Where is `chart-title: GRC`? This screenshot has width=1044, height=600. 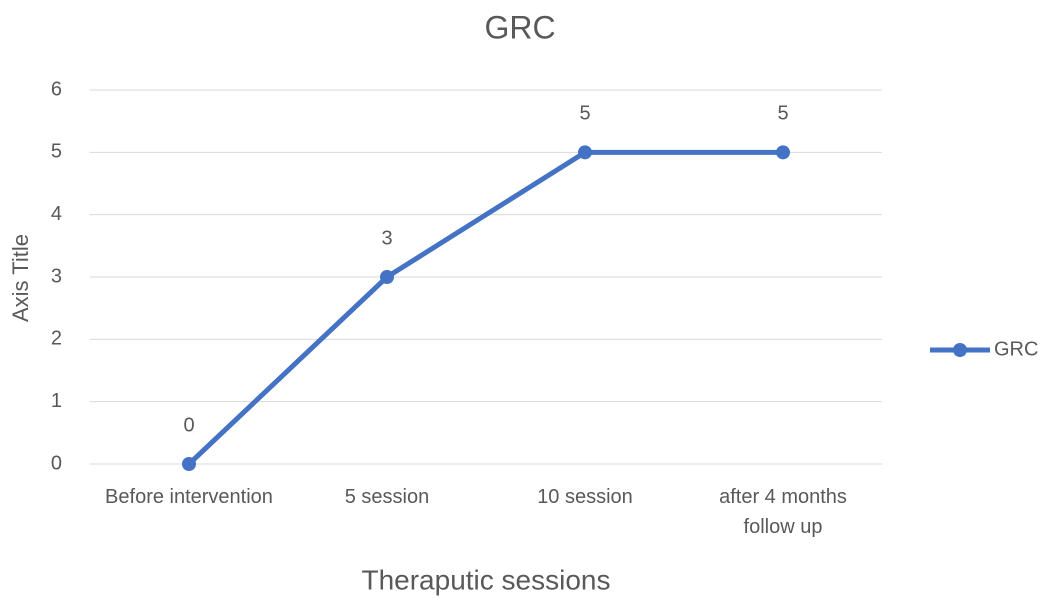
chart-title: GRC is located at coordinates (519, 27).